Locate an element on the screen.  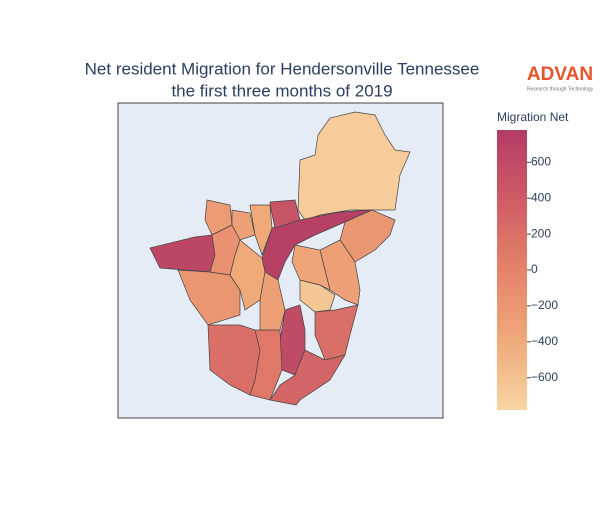
colorbar-tick-label: −200 is located at coordinates (544, 305).